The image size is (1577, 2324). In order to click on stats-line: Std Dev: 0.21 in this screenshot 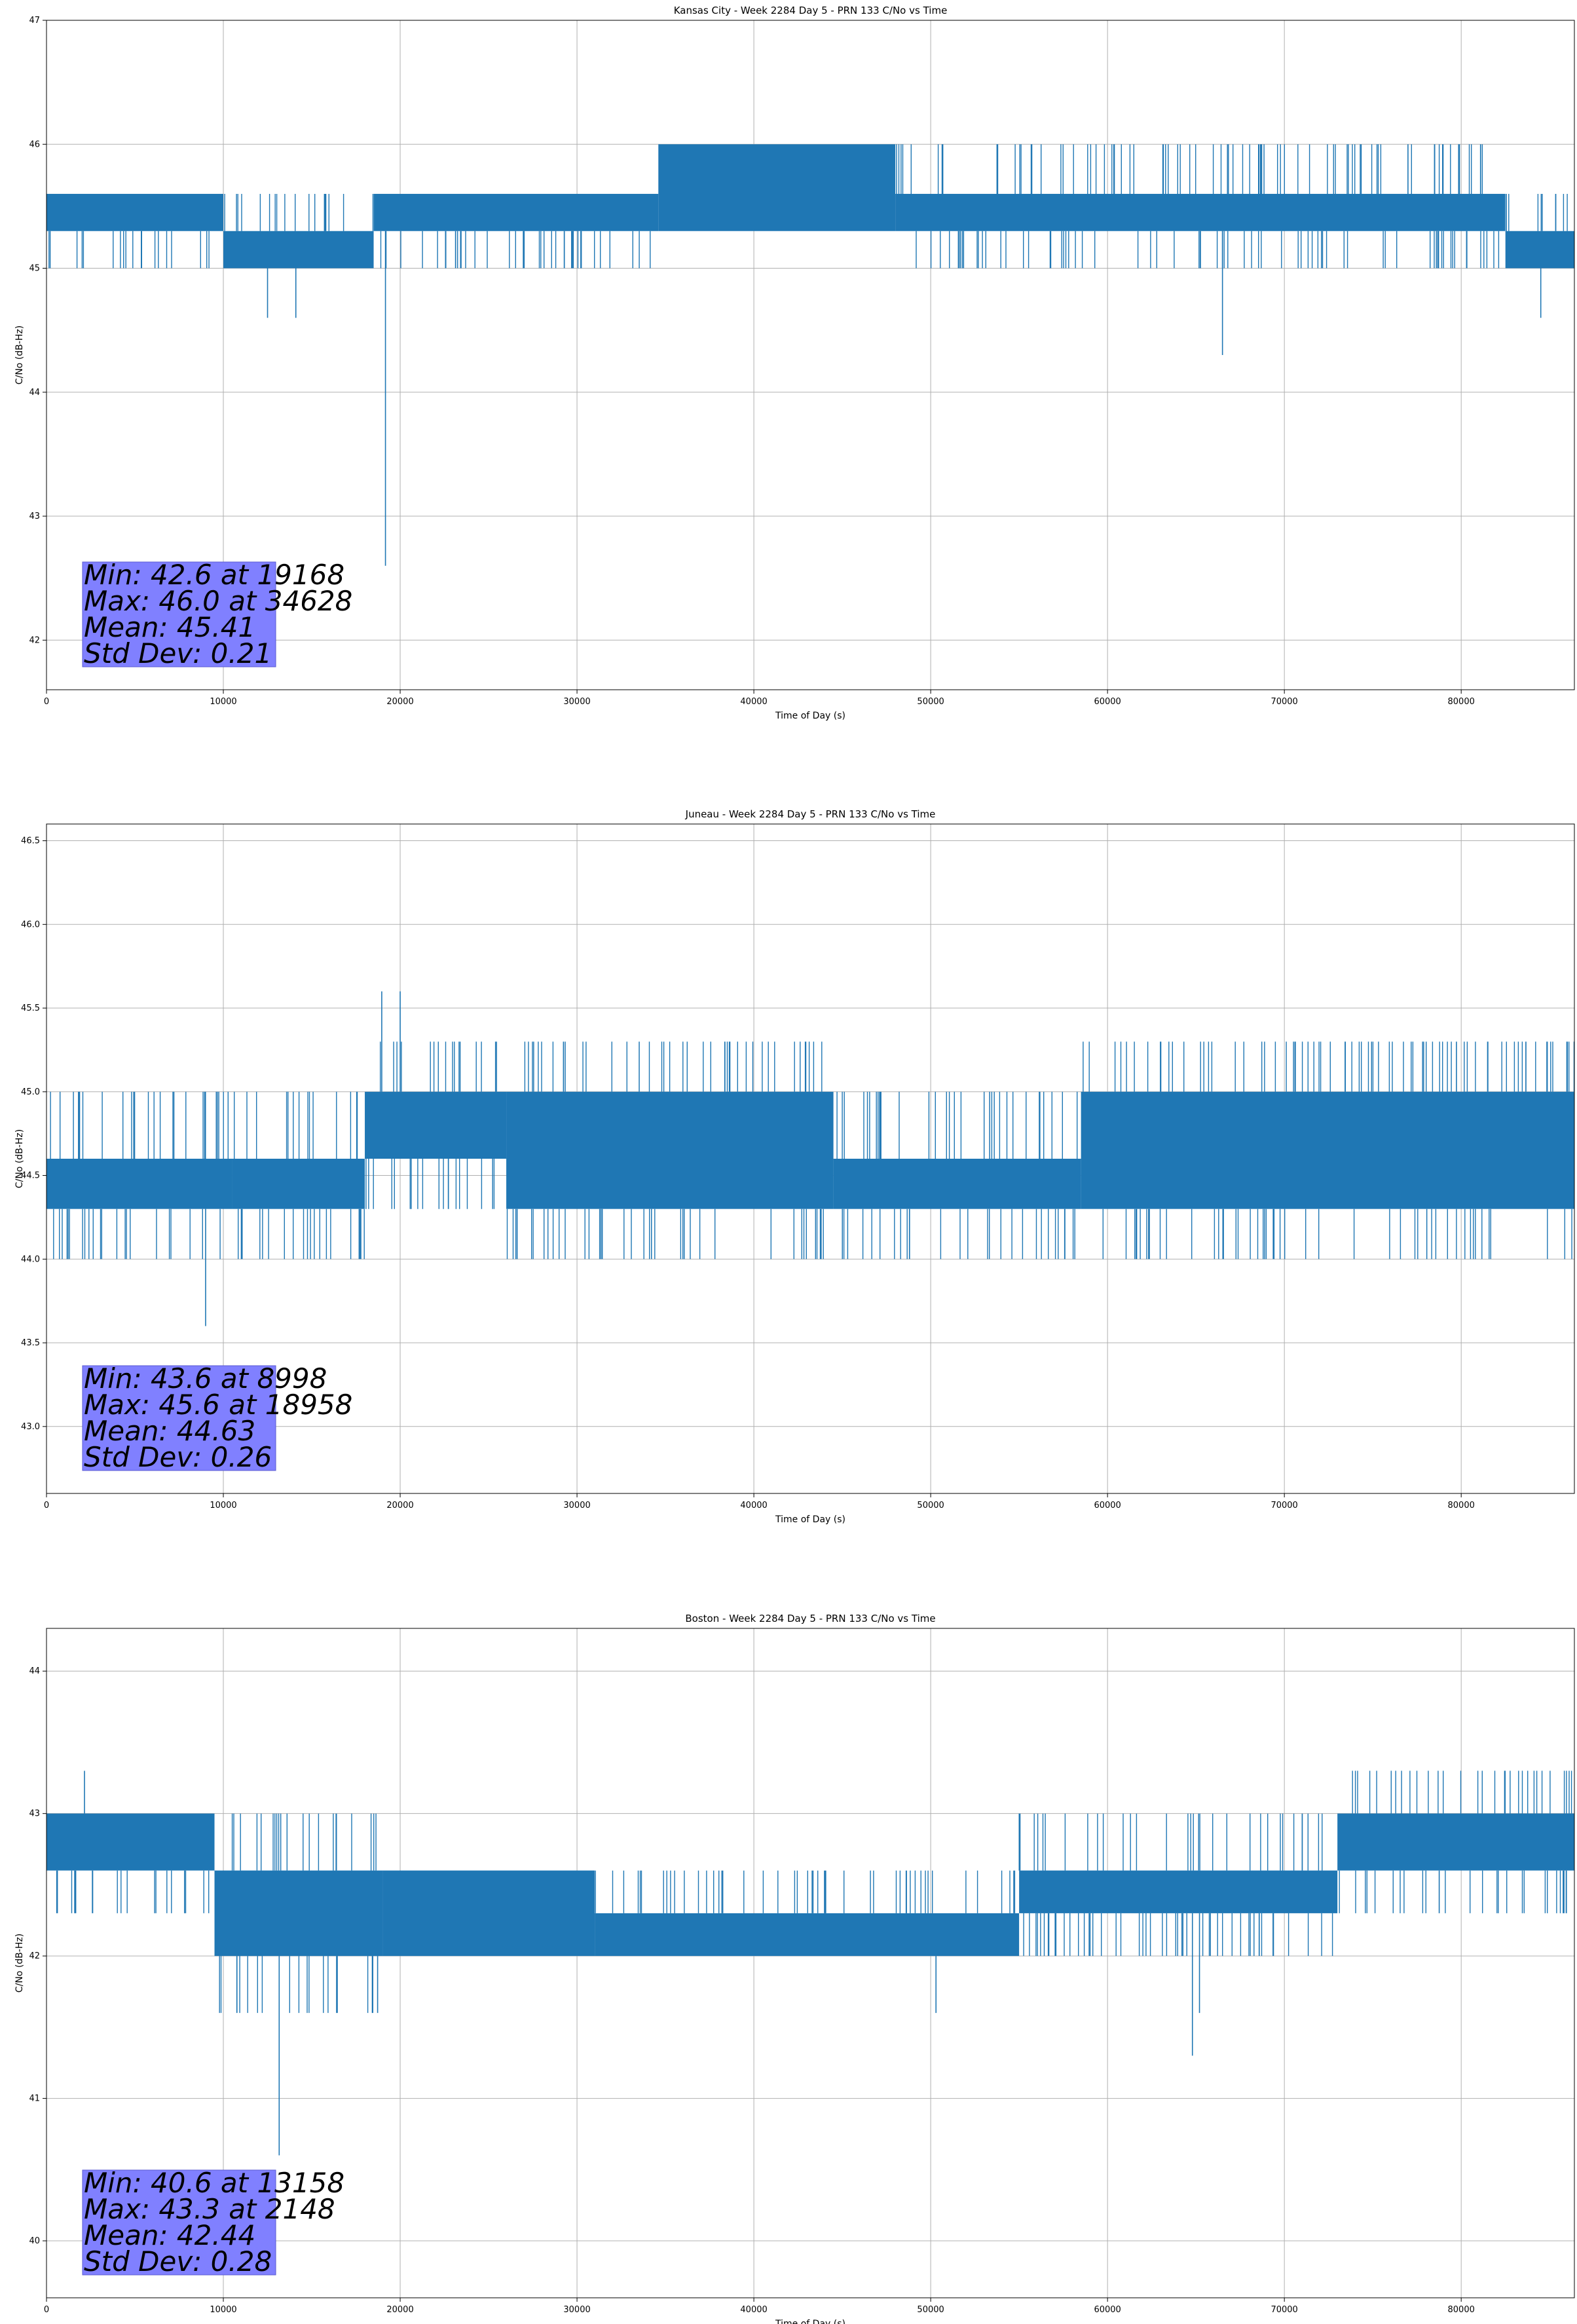, I will do `click(178, 653)`.